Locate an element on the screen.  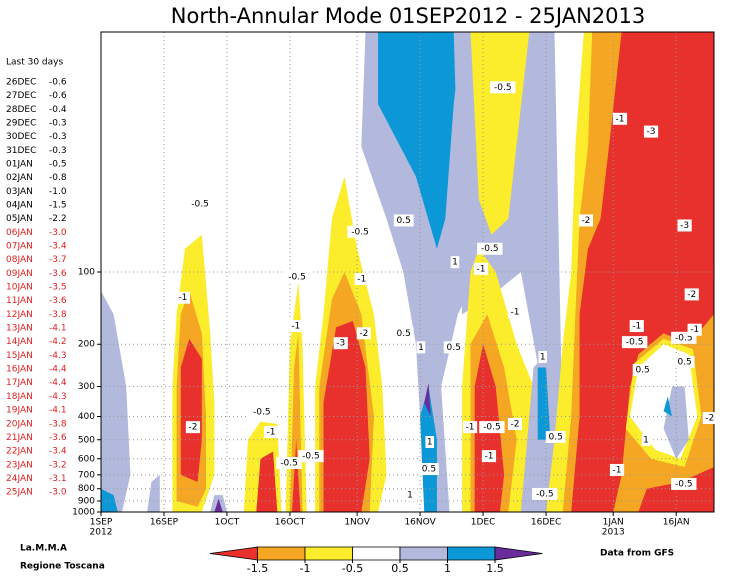
list-date: 07JAN is located at coordinates (19, 247).